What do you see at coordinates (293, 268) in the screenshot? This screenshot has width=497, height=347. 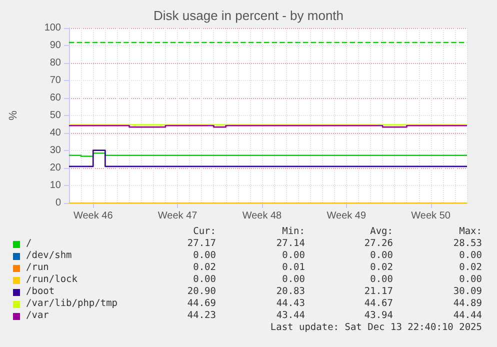 I see `text: 0.01` at bounding box center [293, 268].